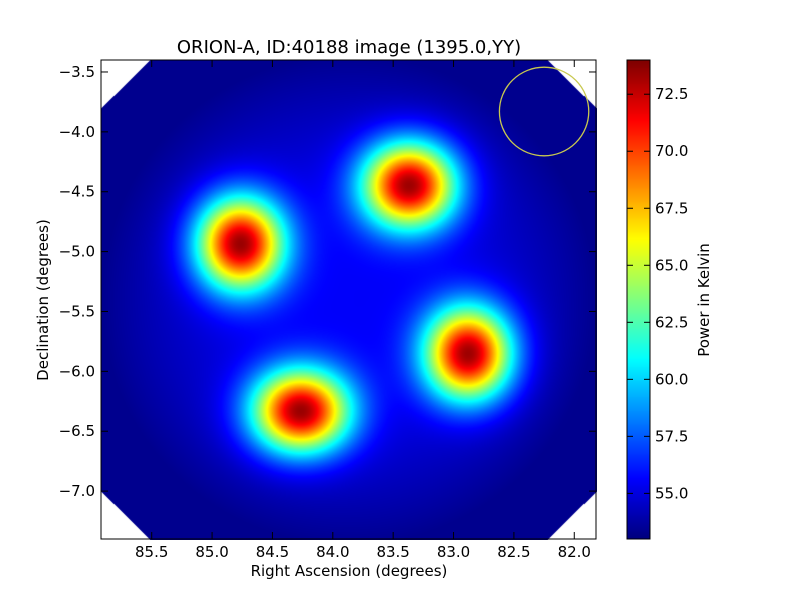 This screenshot has height=604, width=800. What do you see at coordinates (513, 552) in the screenshot?
I see `x-tick-label: 82.5` at bounding box center [513, 552].